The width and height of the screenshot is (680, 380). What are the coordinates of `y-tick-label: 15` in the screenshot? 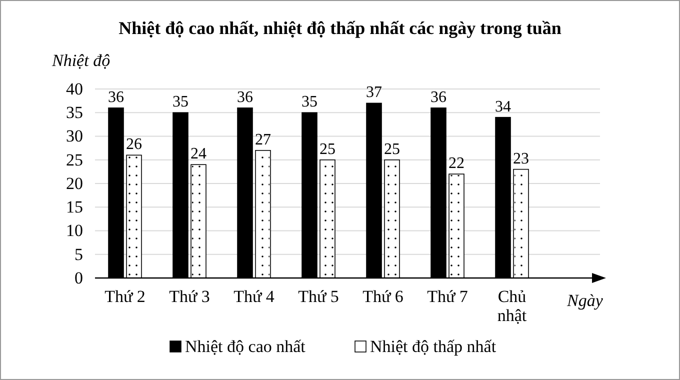 It's located at (74, 207).